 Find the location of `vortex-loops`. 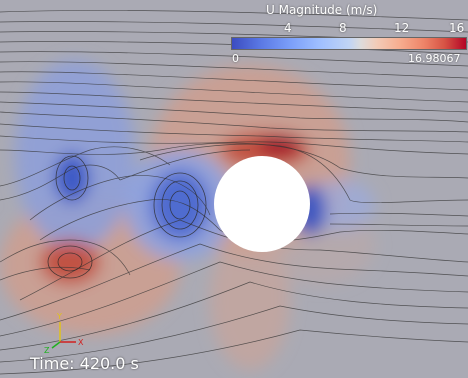

vortex-loops is located at coordinates (127, 217).